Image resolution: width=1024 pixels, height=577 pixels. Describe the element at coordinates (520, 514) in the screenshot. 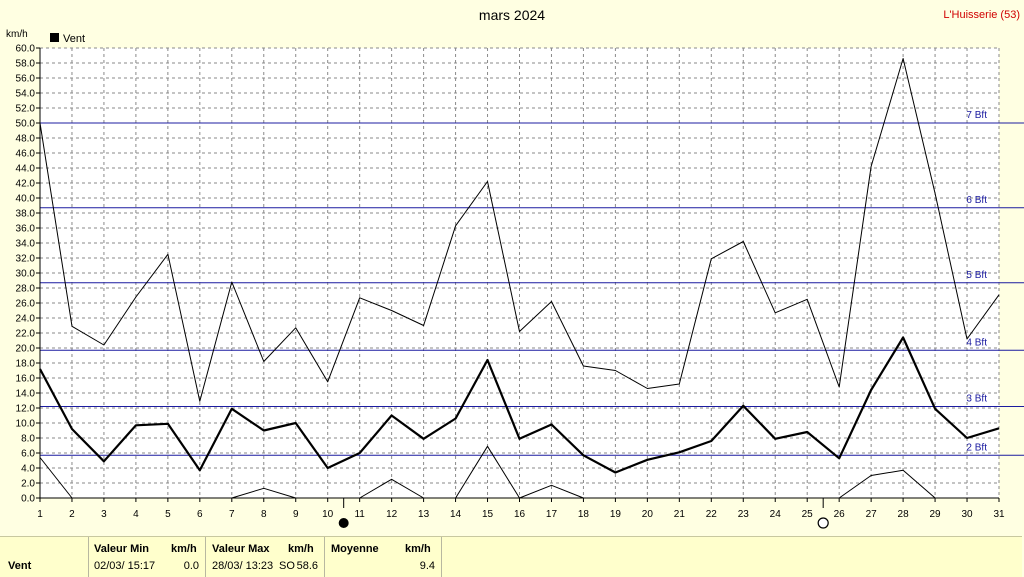

I see `x-tick-label: 16` at that location.